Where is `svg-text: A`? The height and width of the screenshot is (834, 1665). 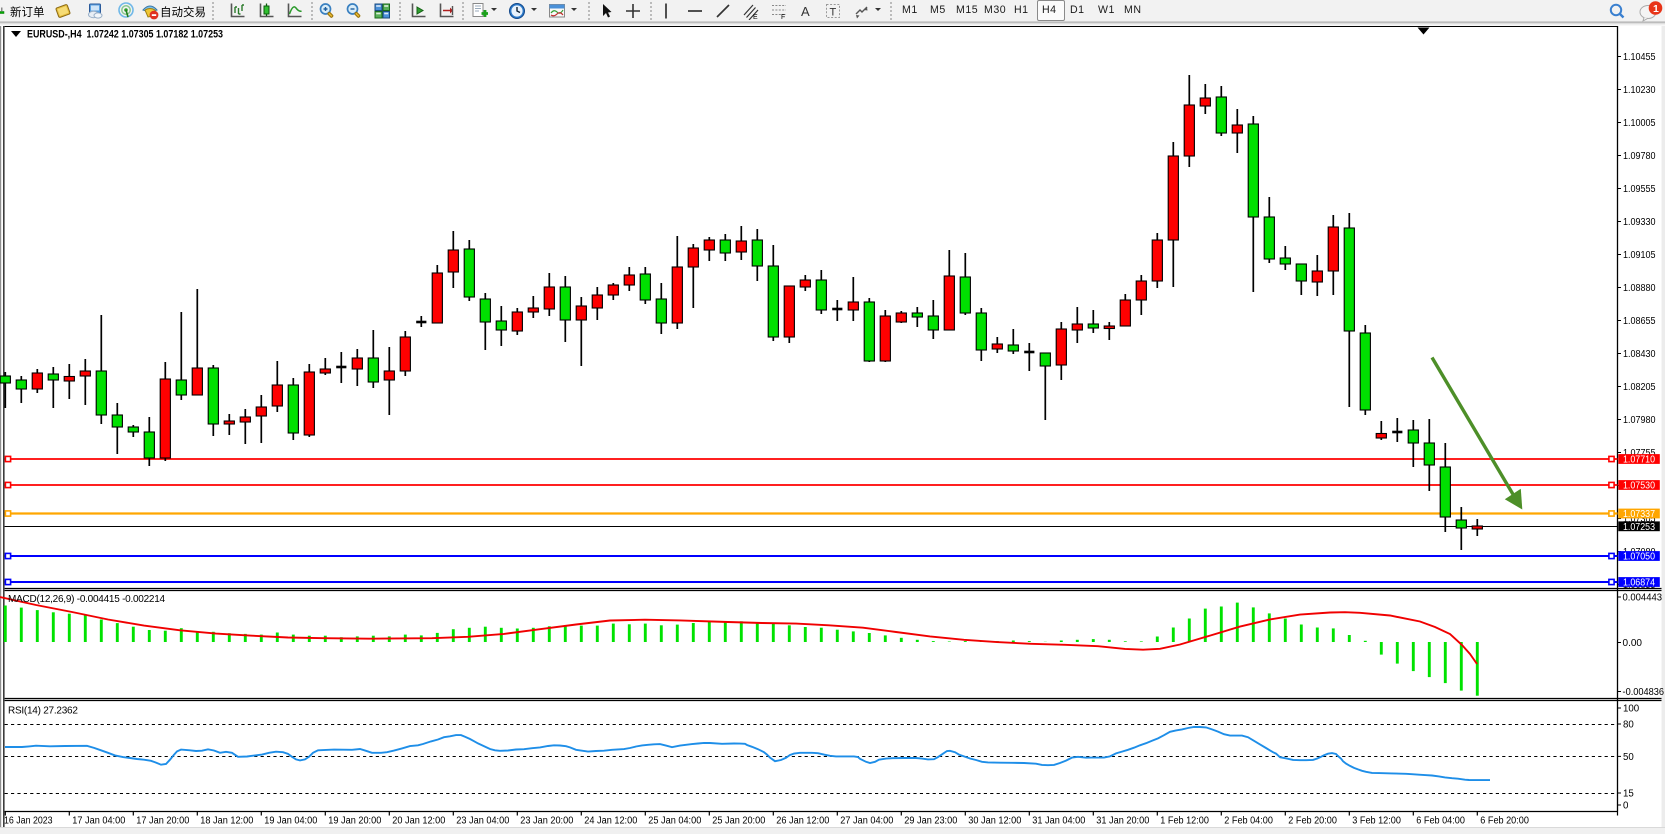 svg-text: A is located at coordinates (805, 11).